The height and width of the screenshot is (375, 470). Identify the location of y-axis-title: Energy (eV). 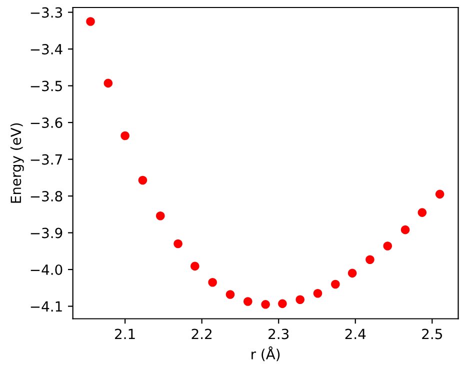
(17, 163).